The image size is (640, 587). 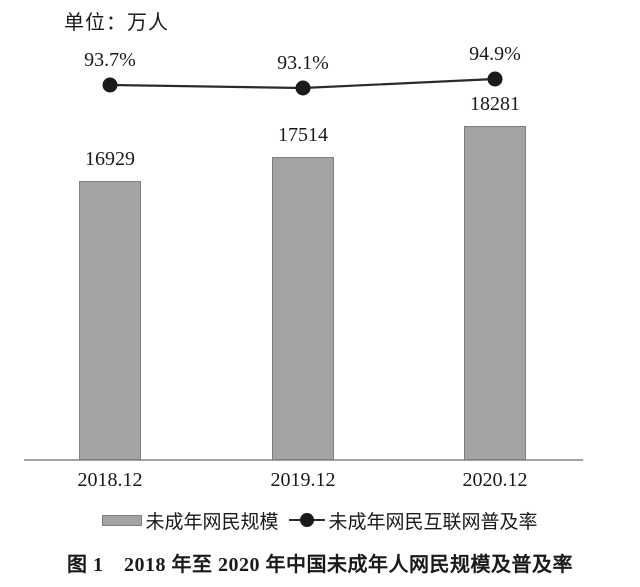 I want to click on x-axis-line, so click(x=303, y=460).